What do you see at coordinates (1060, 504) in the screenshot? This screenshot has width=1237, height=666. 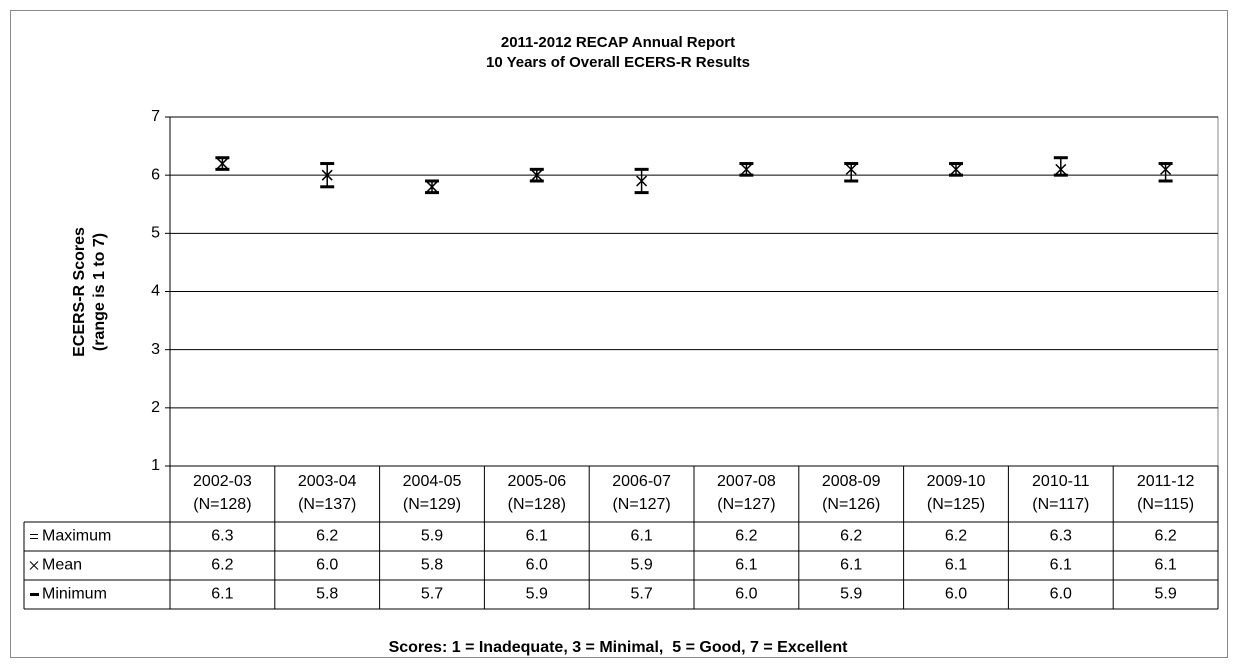 I see `x-tick-label: (N=117)` at bounding box center [1060, 504].